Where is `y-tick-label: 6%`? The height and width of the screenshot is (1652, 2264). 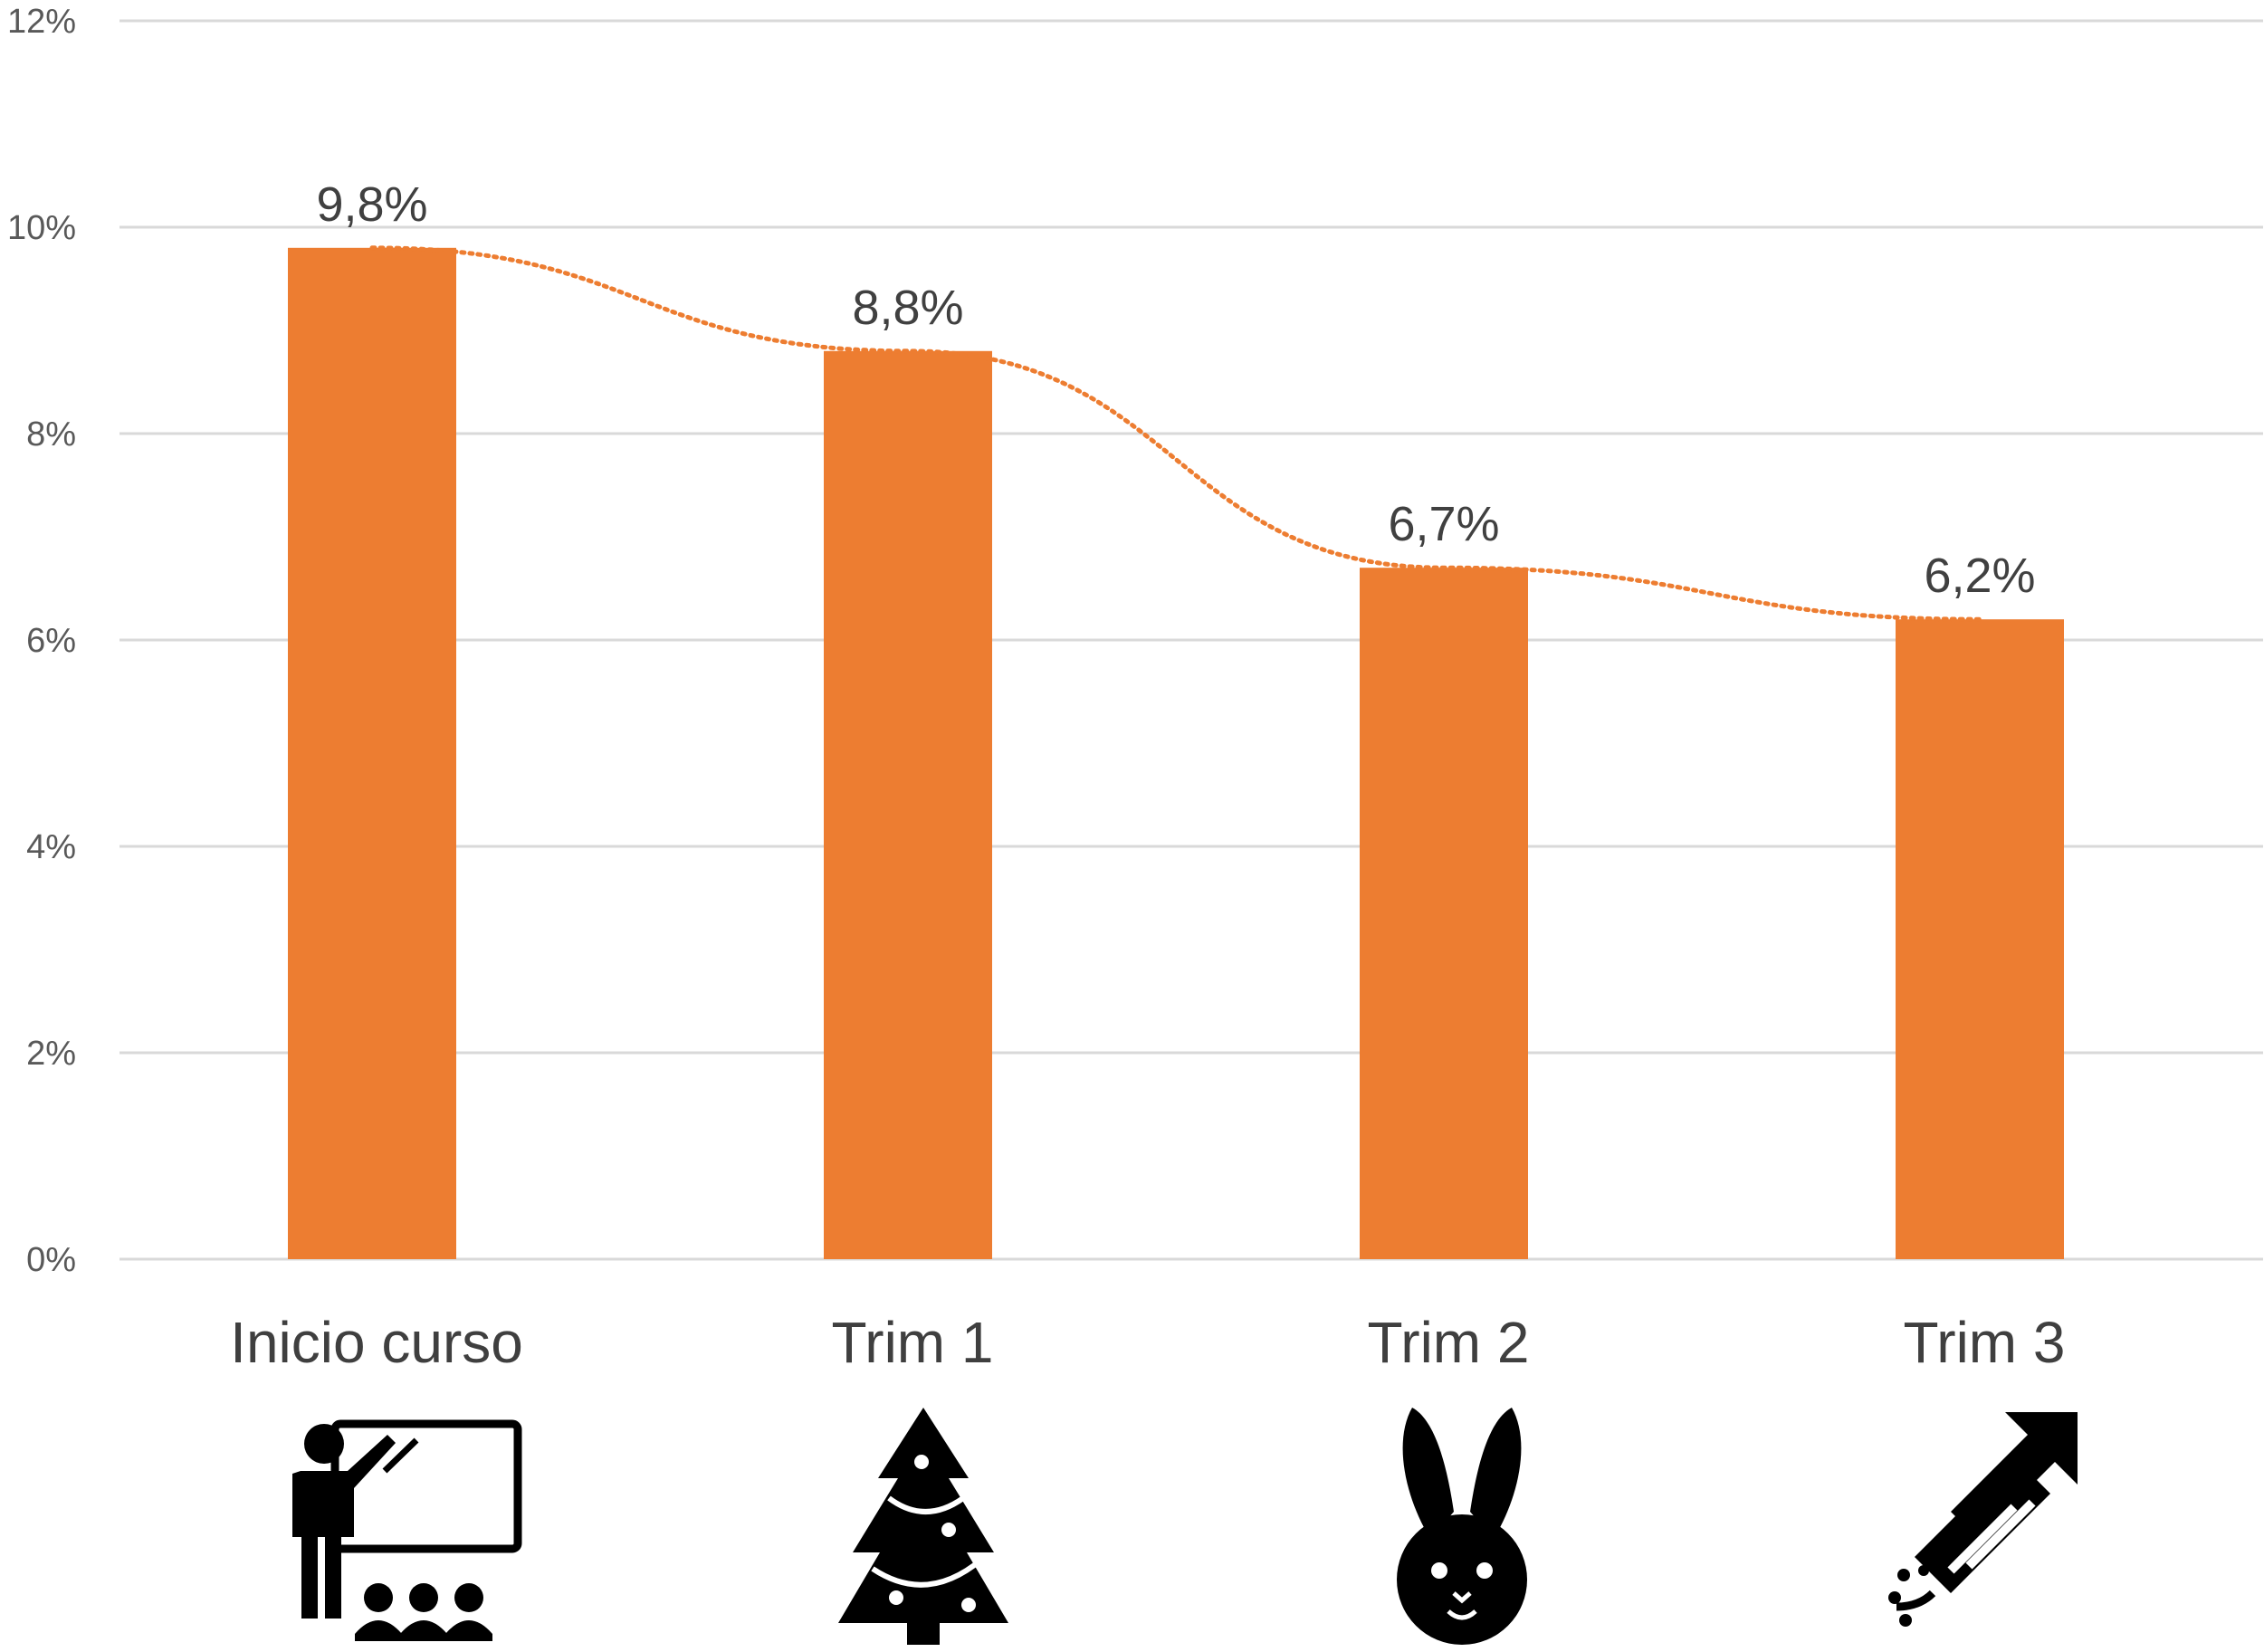 y-tick-label: 6% is located at coordinates (51, 641).